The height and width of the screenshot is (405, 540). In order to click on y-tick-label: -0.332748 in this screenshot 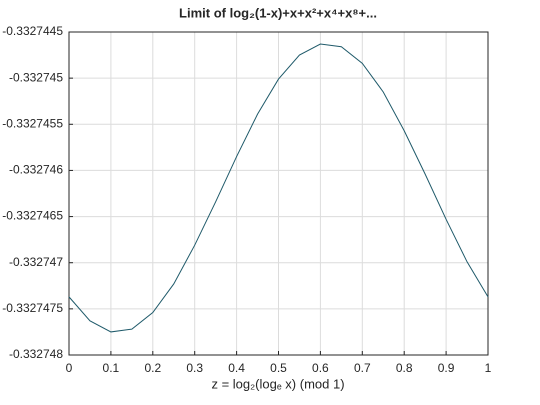, I will do `click(36, 354)`.